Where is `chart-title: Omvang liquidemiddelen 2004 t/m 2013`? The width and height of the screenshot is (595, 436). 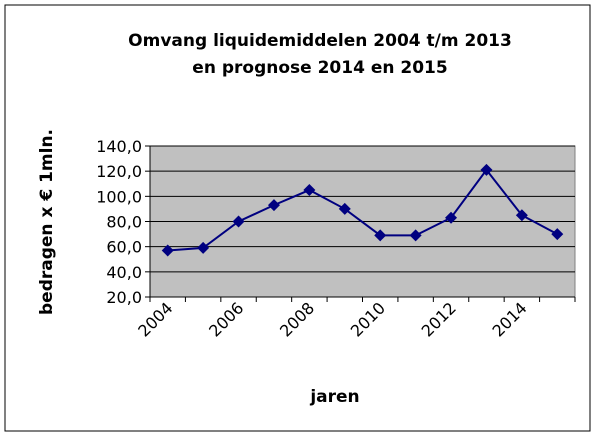 chart-title: Omvang liquidemiddelen 2004 t/m 2013 is located at coordinates (320, 41).